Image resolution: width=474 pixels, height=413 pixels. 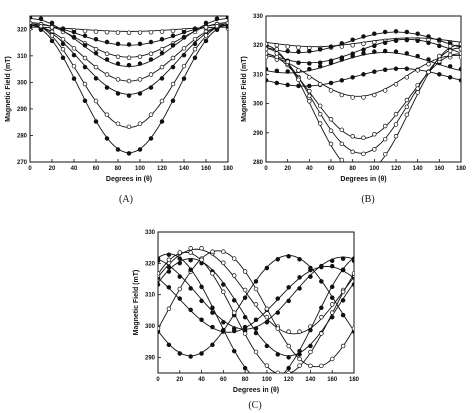 What do you see at coordinates (22, 83) in the screenshot?
I see `y-tick-label: 300` at bounding box center [22, 83].